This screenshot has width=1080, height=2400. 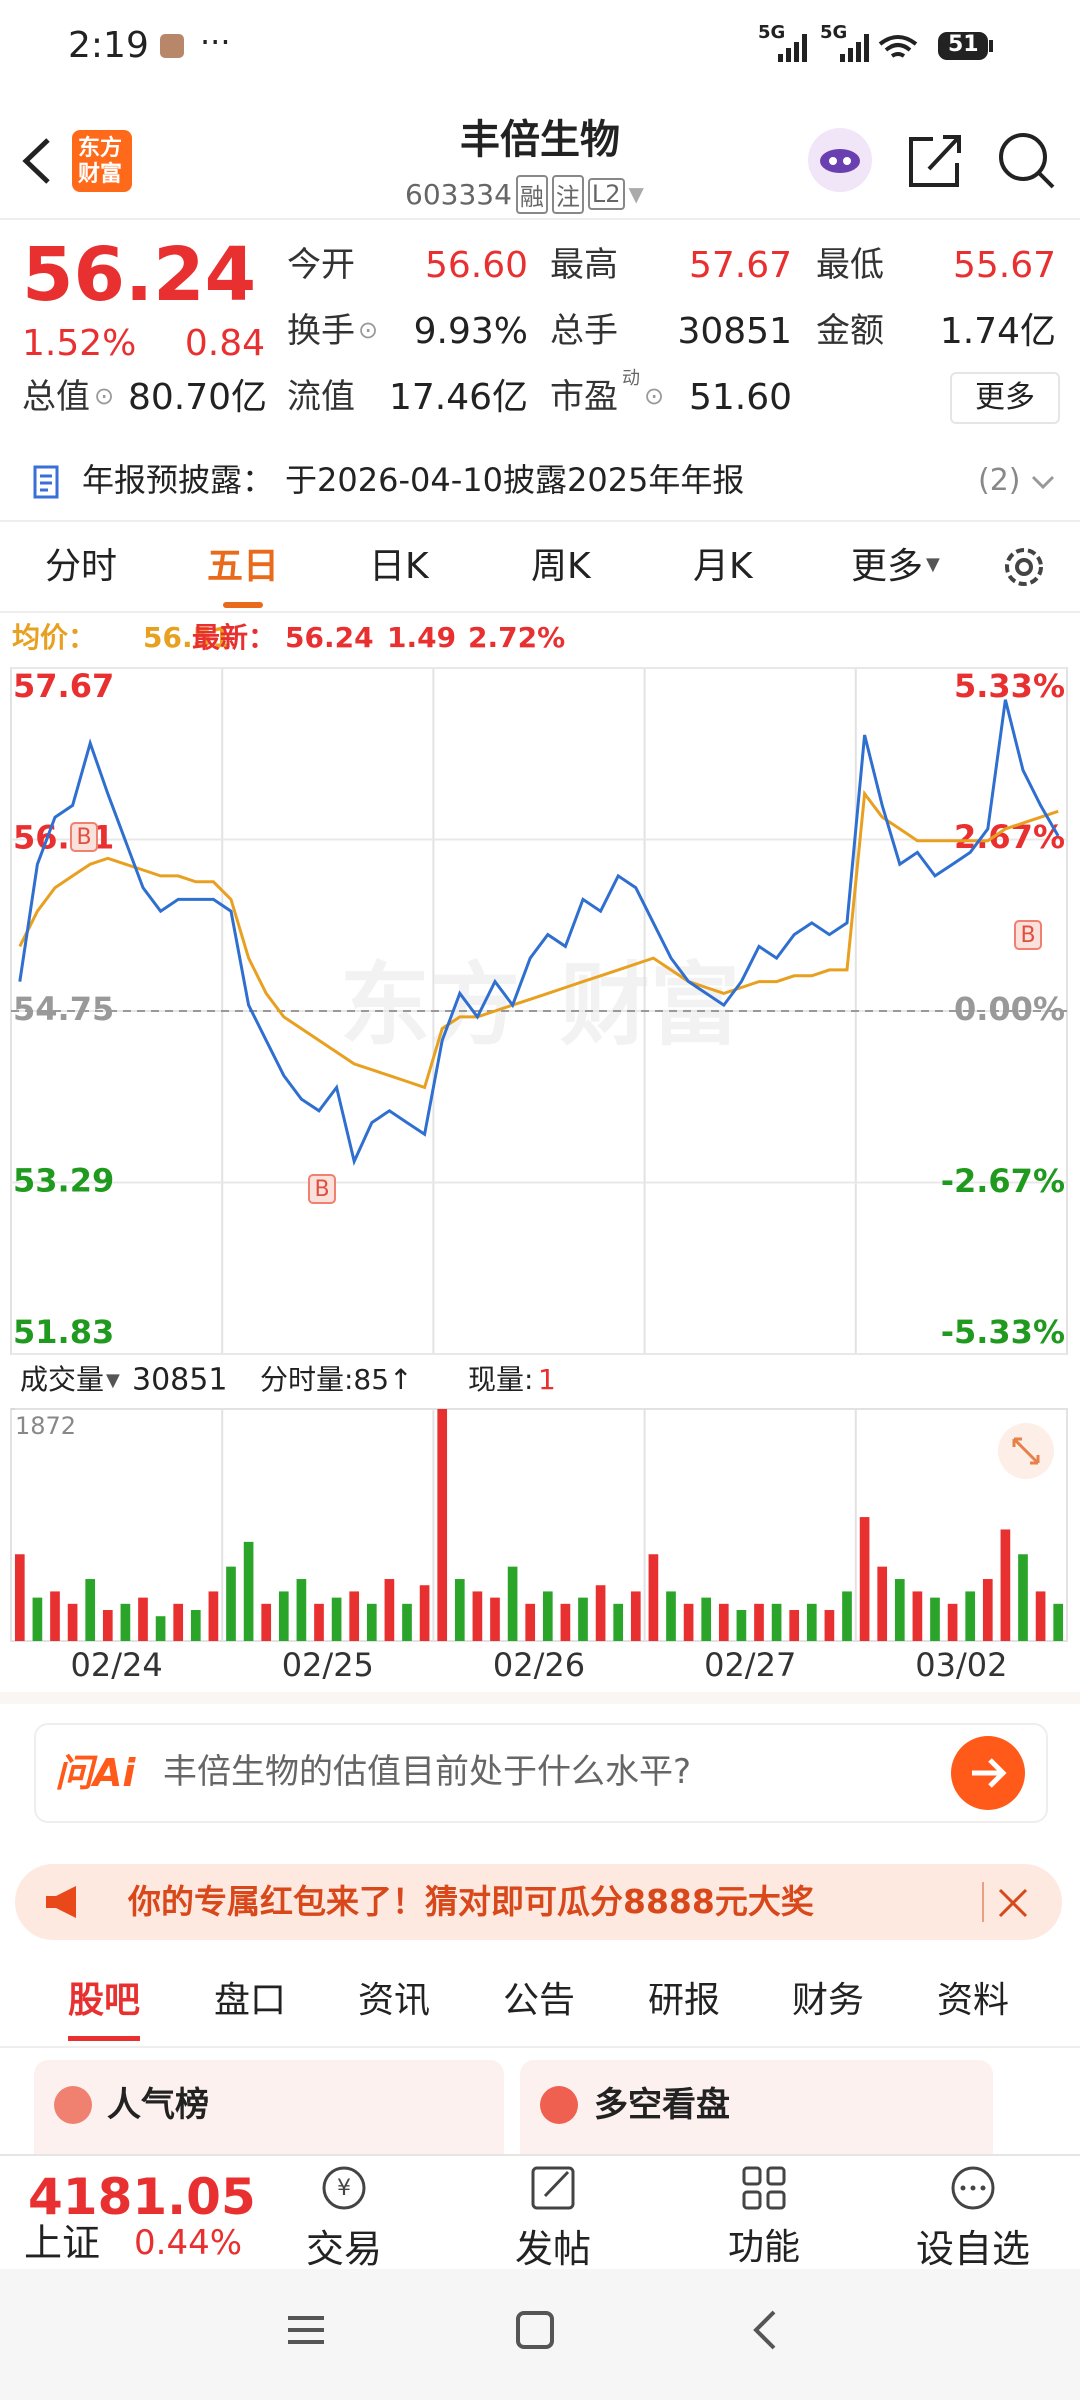 I want to click on y-tick-label: 57.67, so click(x=63, y=686).